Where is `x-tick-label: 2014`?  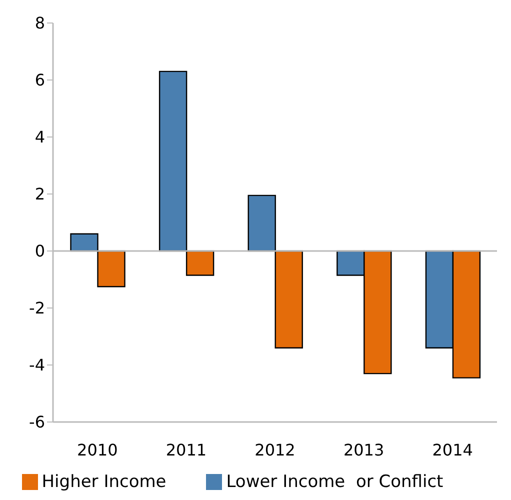
x-tick-label: 2014 is located at coordinates (452, 450).